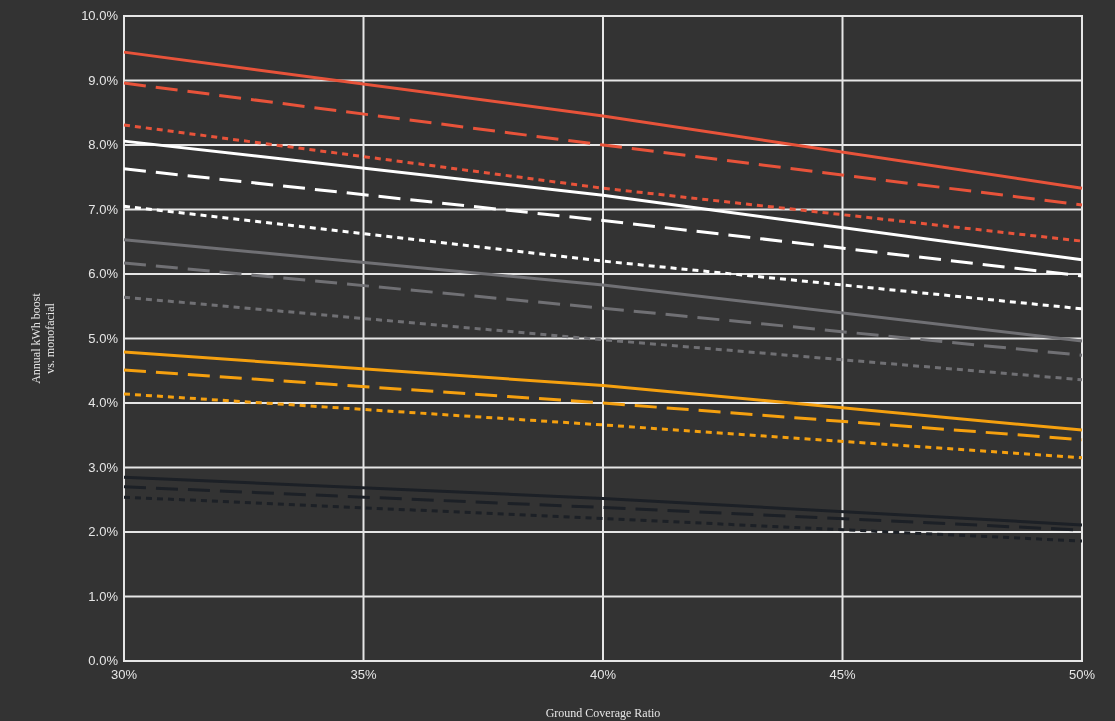  I want to click on y-tick-label: 6.0%, so click(103, 273).